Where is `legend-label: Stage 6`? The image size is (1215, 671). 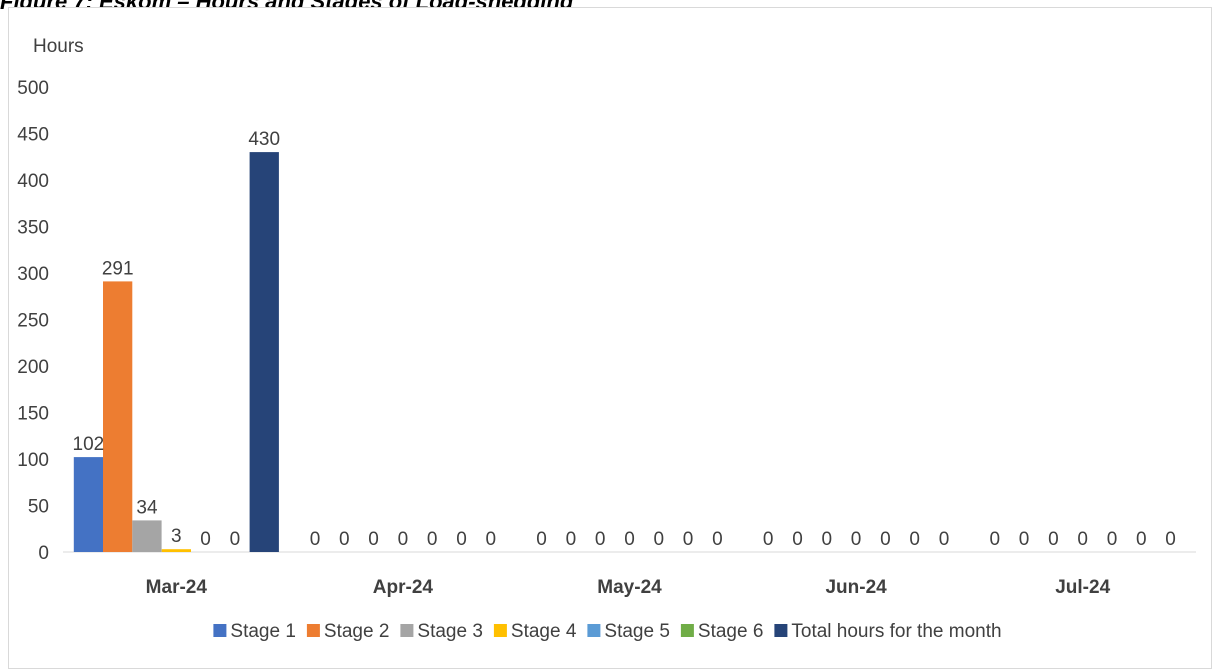
legend-label: Stage 6 is located at coordinates (731, 631).